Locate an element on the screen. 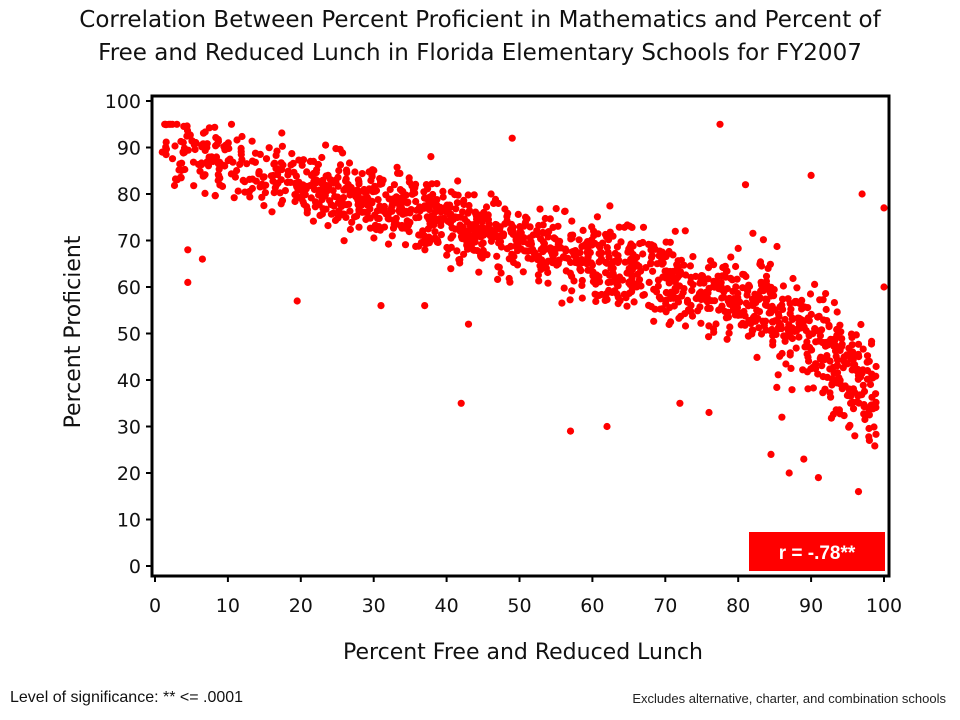 The width and height of the screenshot is (960, 720). correlation-box is located at coordinates (817, 551).